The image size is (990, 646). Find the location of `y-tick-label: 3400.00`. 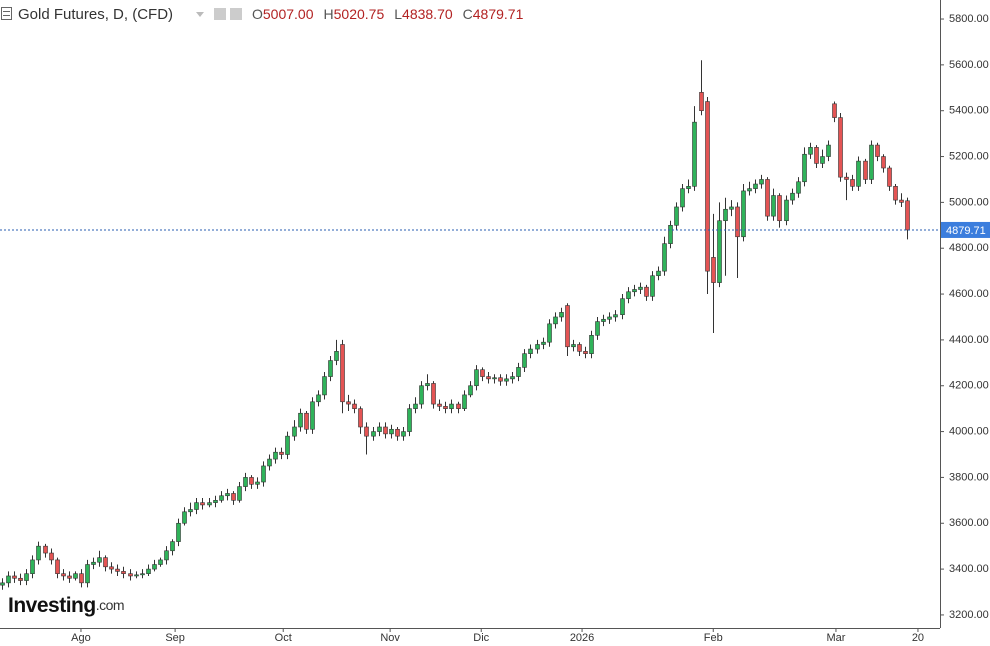

y-tick-label: 3400.00 is located at coordinates (969, 569).